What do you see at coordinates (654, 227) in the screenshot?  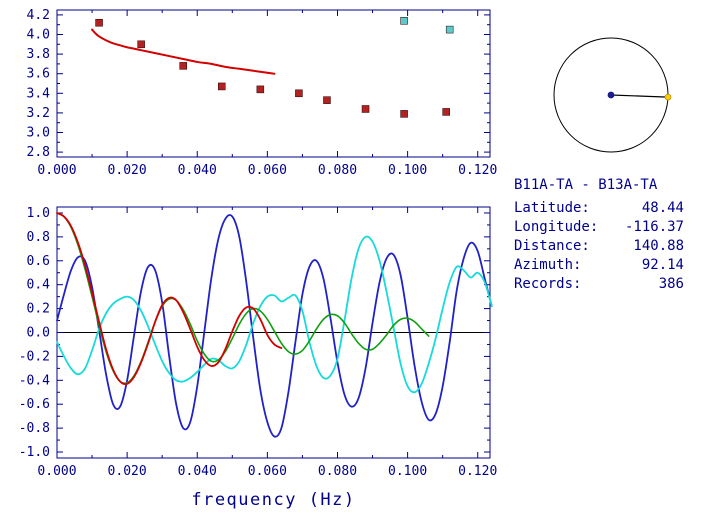 I see `info-field-value: -116.37` at bounding box center [654, 227].